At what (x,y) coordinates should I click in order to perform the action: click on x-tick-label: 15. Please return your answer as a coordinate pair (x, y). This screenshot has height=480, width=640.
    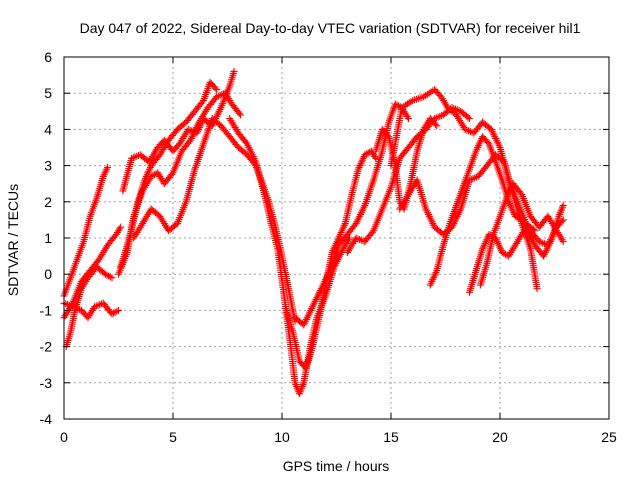
    Looking at the image, I should click on (391, 437).